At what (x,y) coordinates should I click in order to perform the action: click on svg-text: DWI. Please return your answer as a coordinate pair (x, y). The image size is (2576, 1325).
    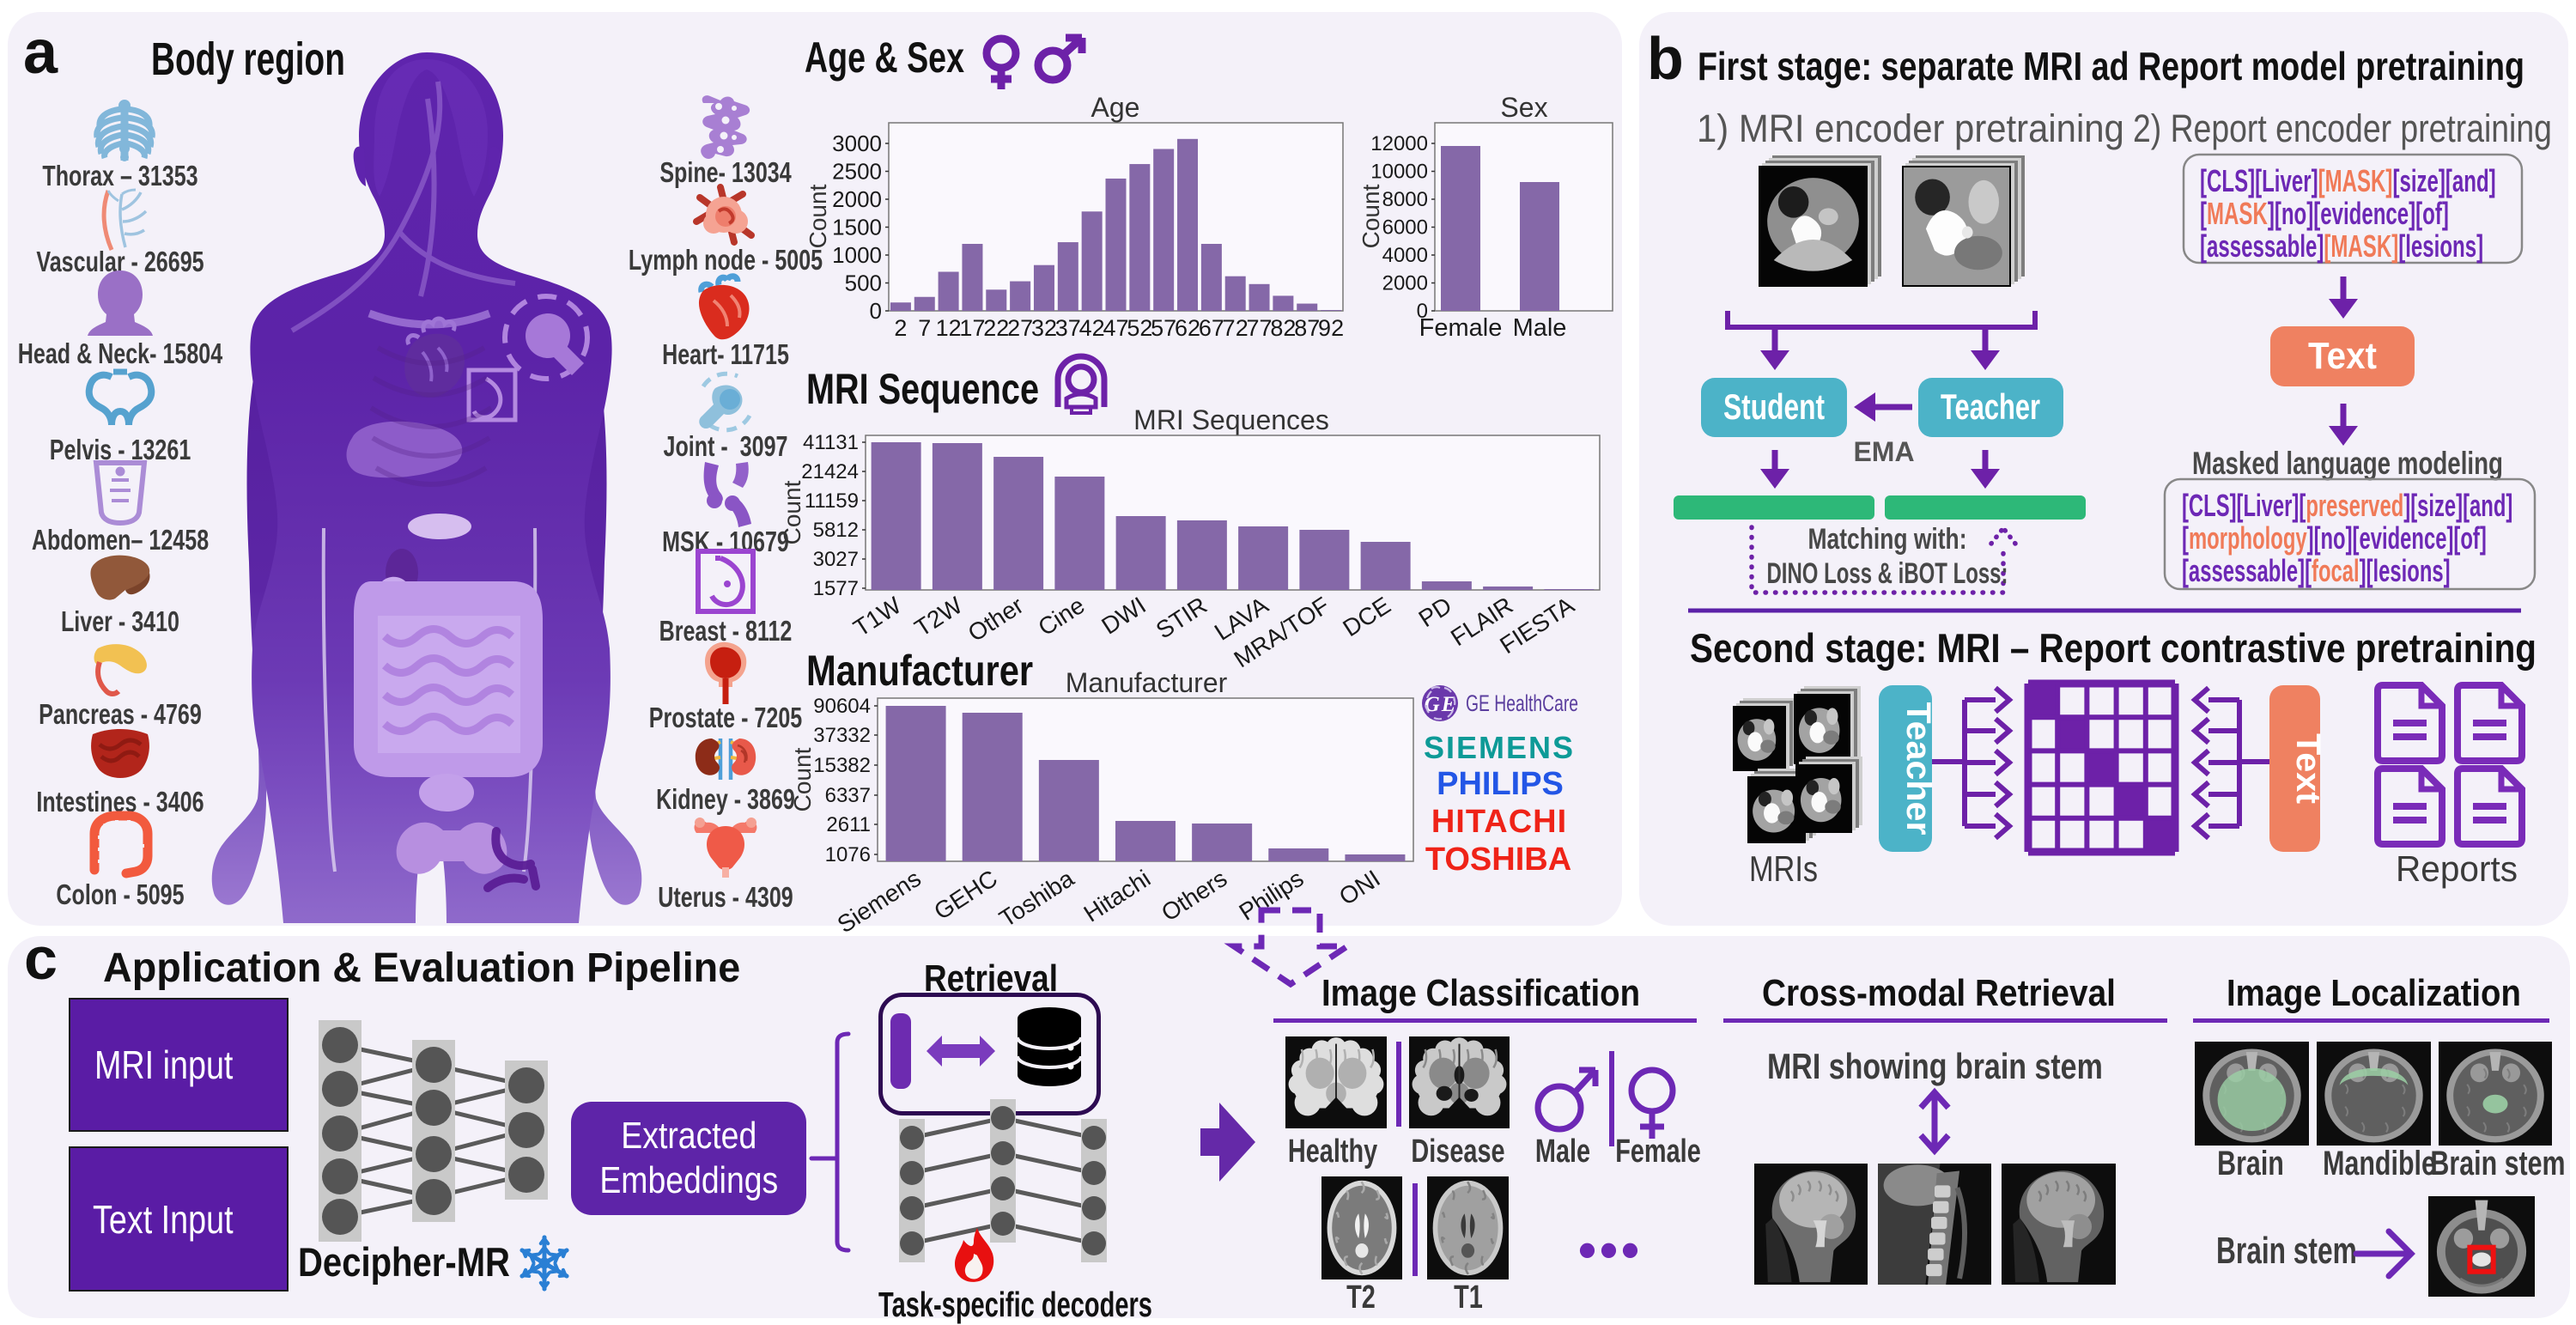
    Looking at the image, I should click on (1124, 616).